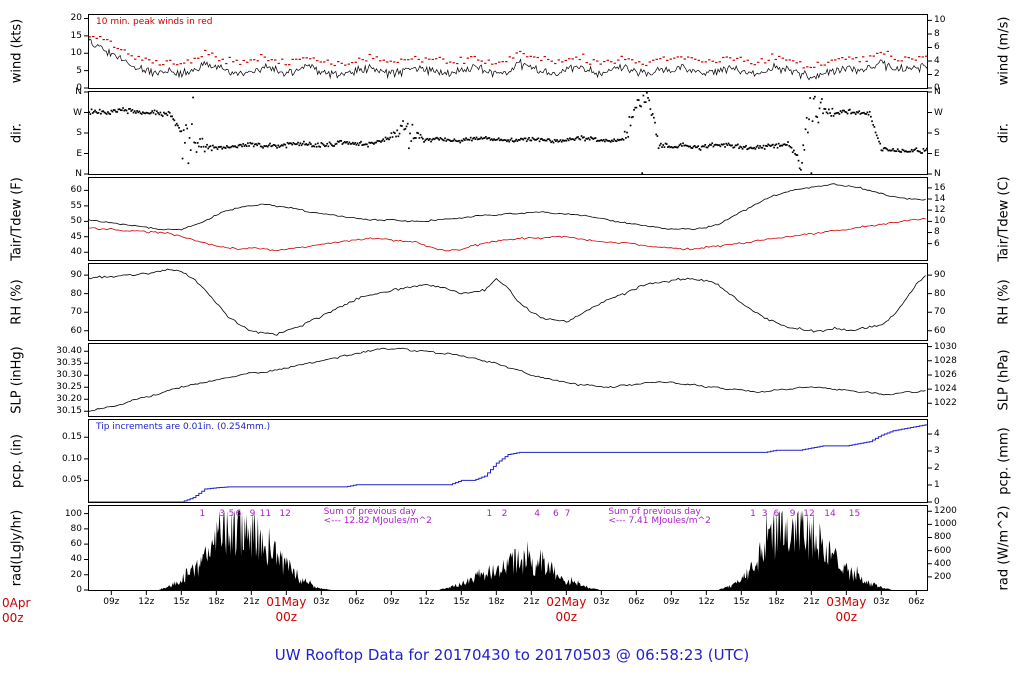 This screenshot has height=700, width=1024. I want to click on y-tick-label: 30.25, so click(69, 387).